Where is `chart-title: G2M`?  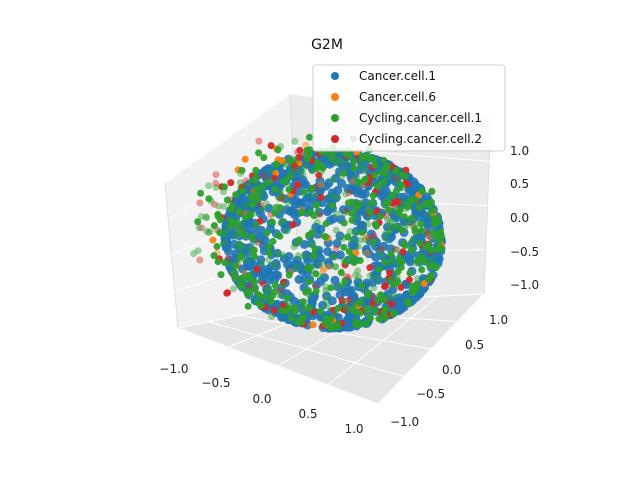
chart-title: G2M is located at coordinates (327, 45).